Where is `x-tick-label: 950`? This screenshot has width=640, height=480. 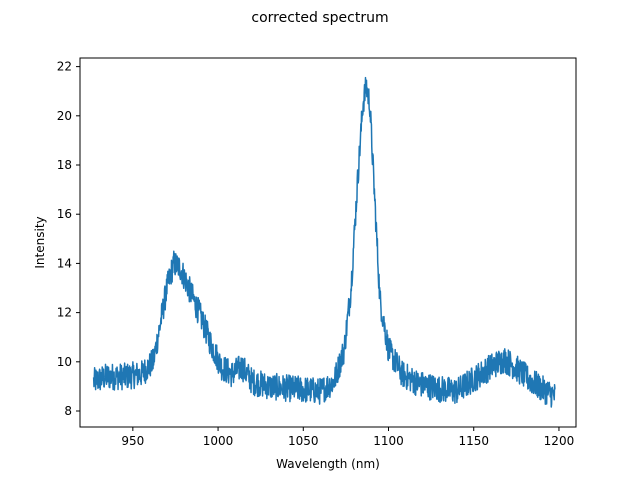 x-tick-label: 950 is located at coordinates (132, 441).